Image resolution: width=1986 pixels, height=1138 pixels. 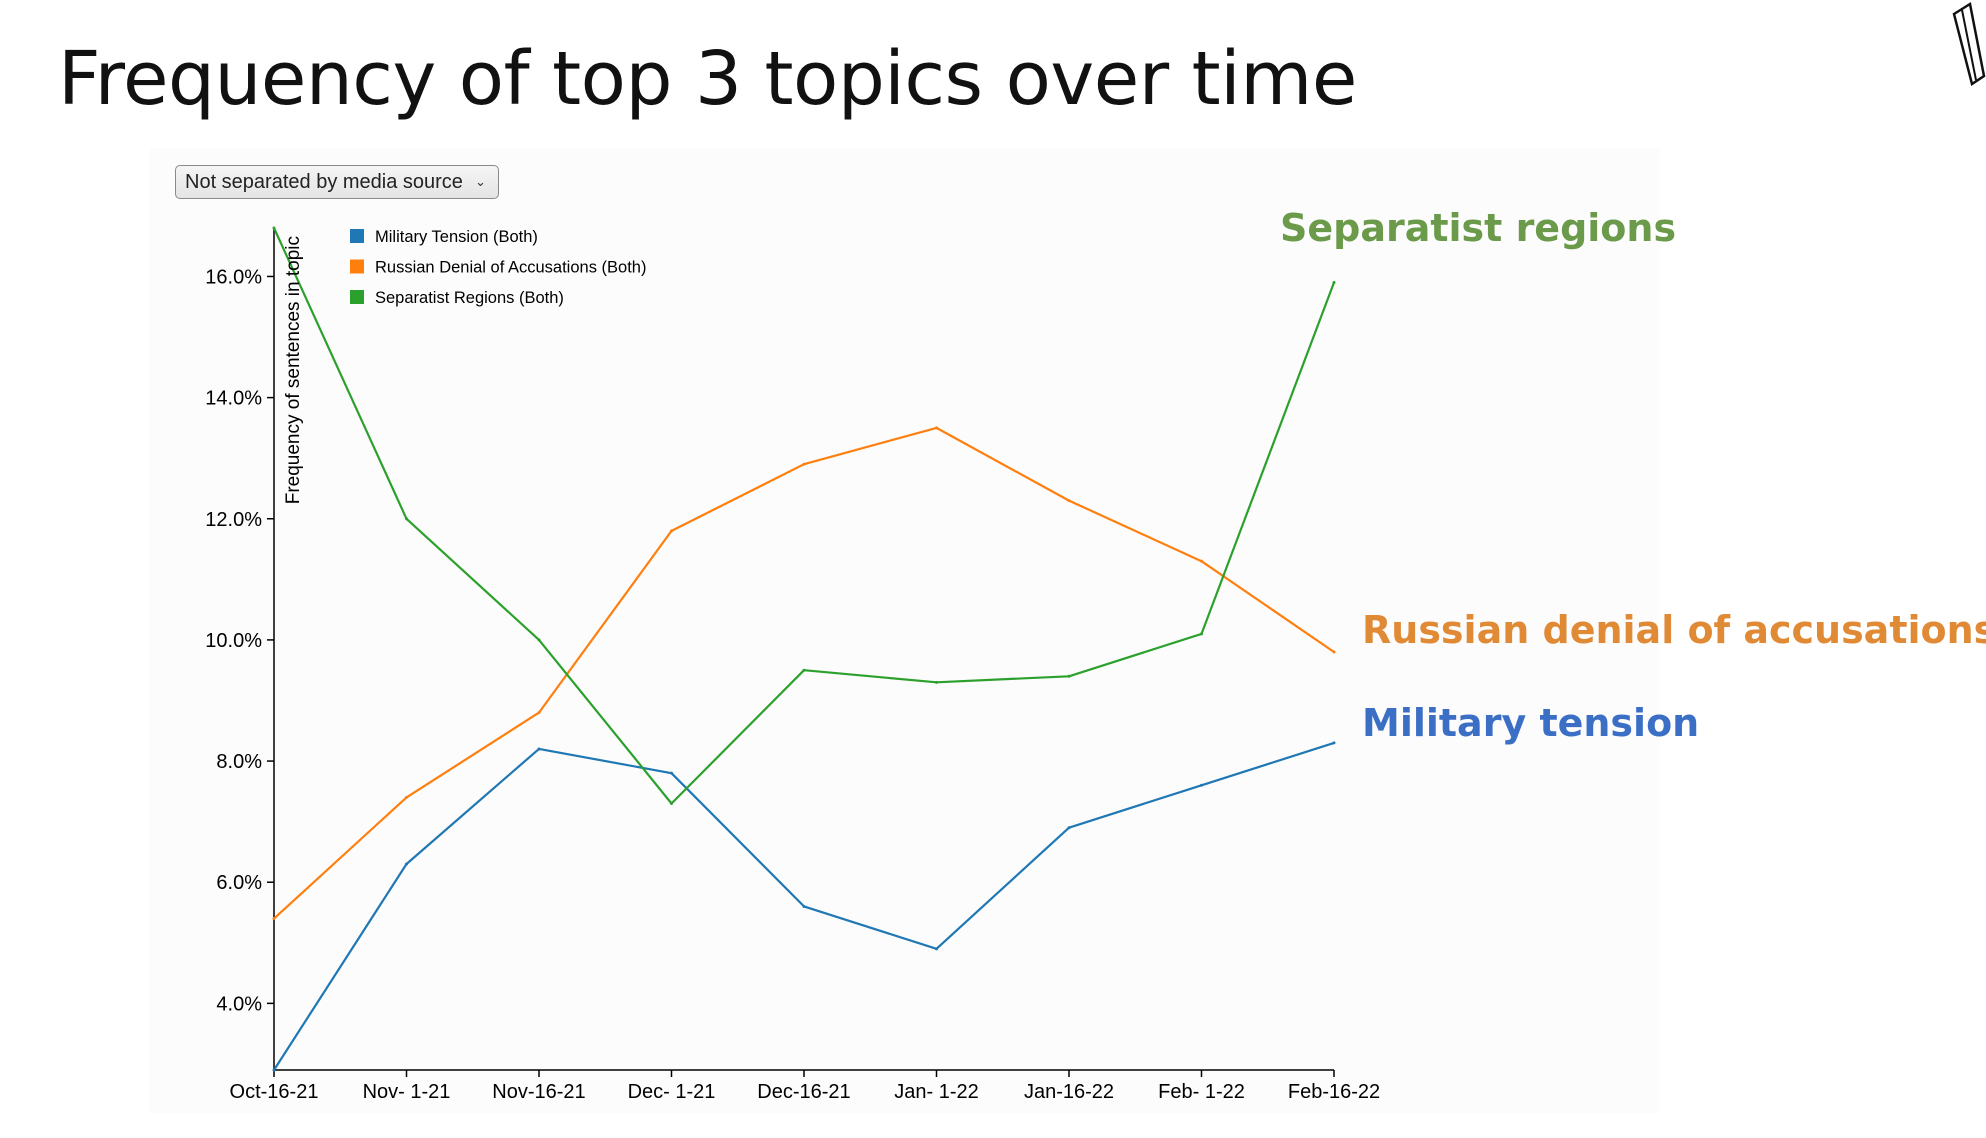 I want to click on y-tick-label: 12.0%, so click(x=233, y=520).